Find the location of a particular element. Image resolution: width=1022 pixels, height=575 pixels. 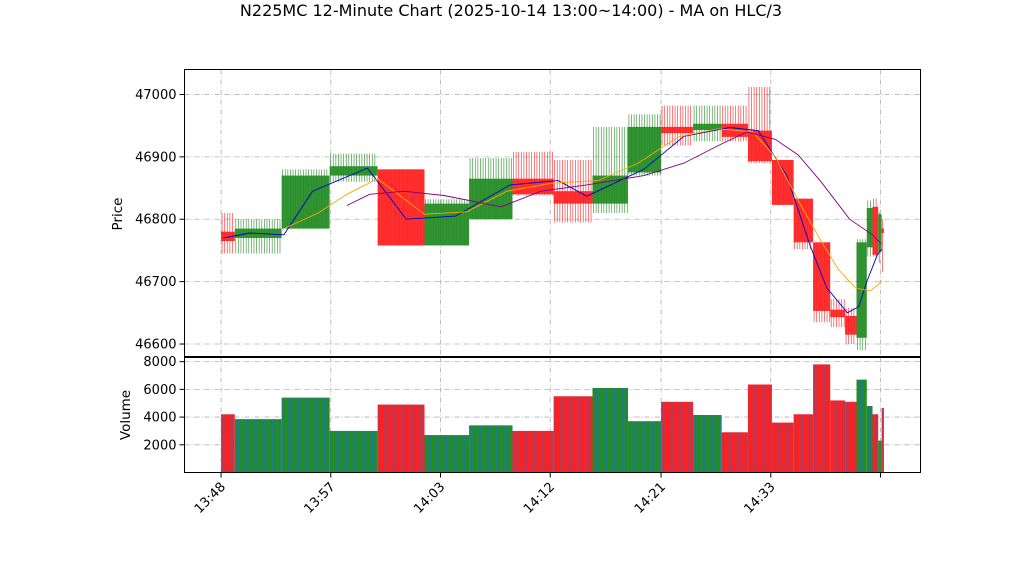

x-tick-label: 13:57 is located at coordinates (320, 498).